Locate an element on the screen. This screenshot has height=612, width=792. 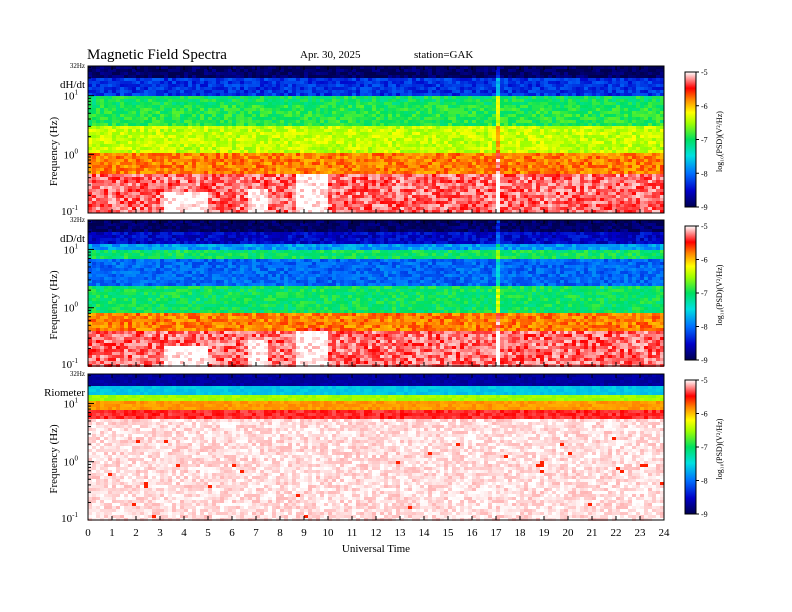
x-tick-label: 14 is located at coordinates (425, 533).